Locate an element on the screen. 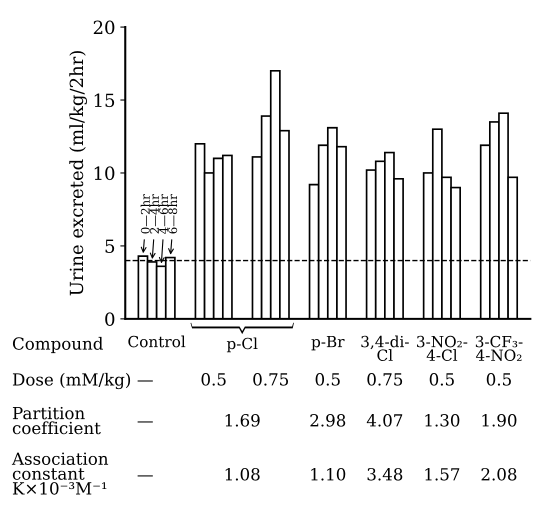 This screenshot has height=511, width=533. y-tick-label: 10 is located at coordinates (104, 173).